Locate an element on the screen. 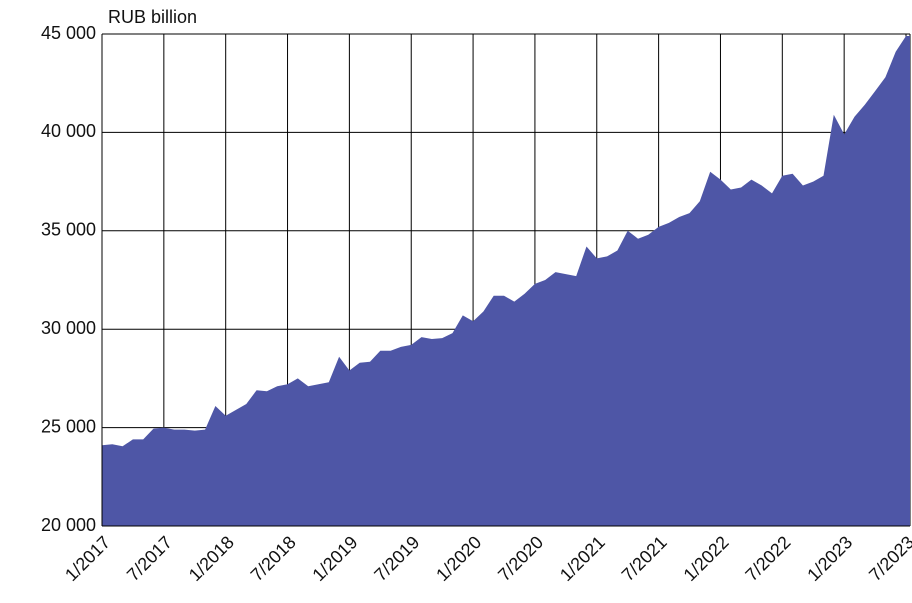  x-tick-label: 1/2020 is located at coordinates (458, 558).